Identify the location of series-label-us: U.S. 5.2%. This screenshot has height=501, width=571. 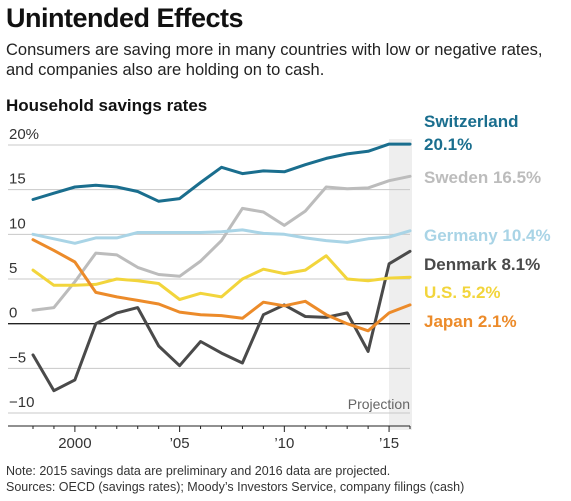
(462, 292).